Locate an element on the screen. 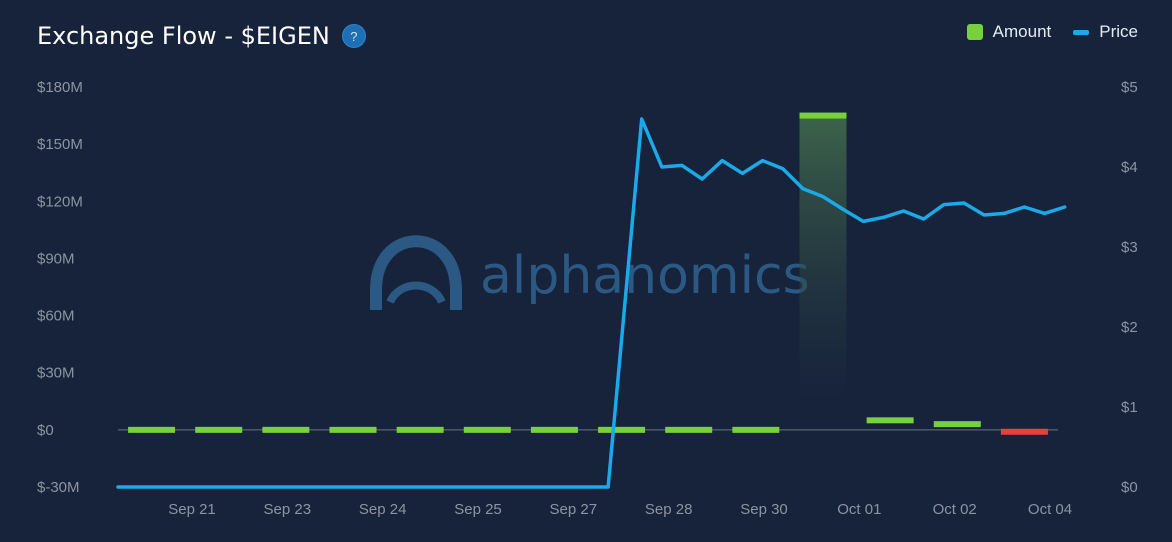 Image resolution: width=1172 pixels, height=542 pixels. chart-header: Exchange Flow - $EIGEN ? is located at coordinates (201, 36).